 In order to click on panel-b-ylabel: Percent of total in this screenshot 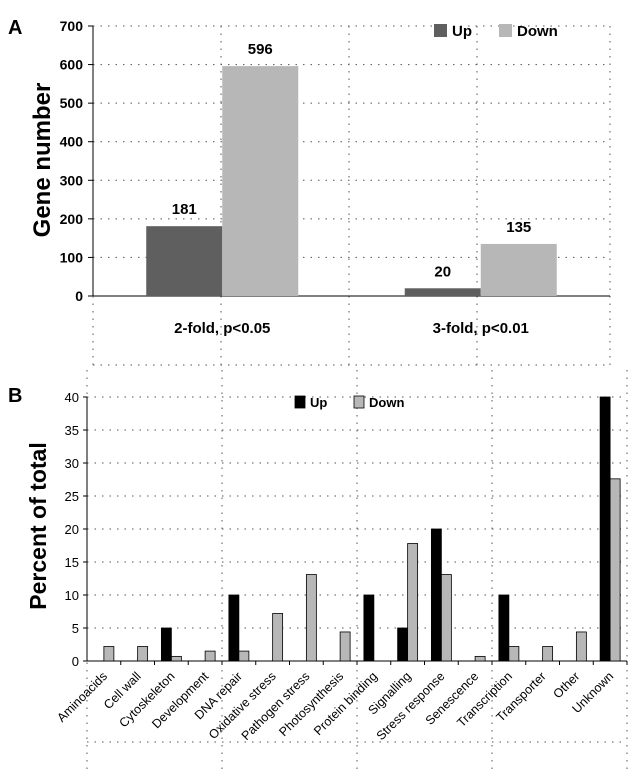, I will do `click(38, 525)`.